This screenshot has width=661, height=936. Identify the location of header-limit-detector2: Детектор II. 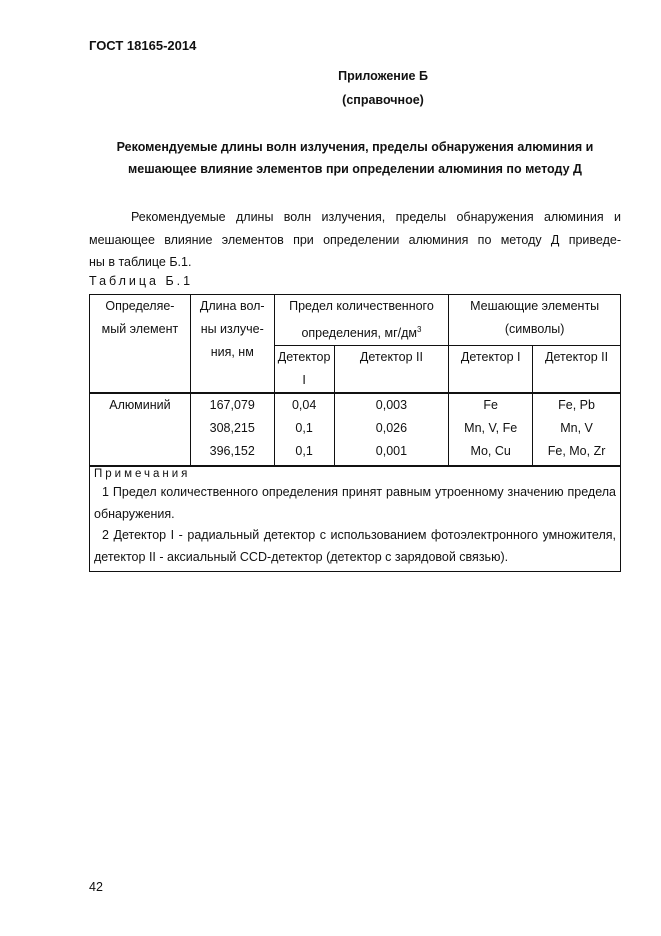
(391, 370).